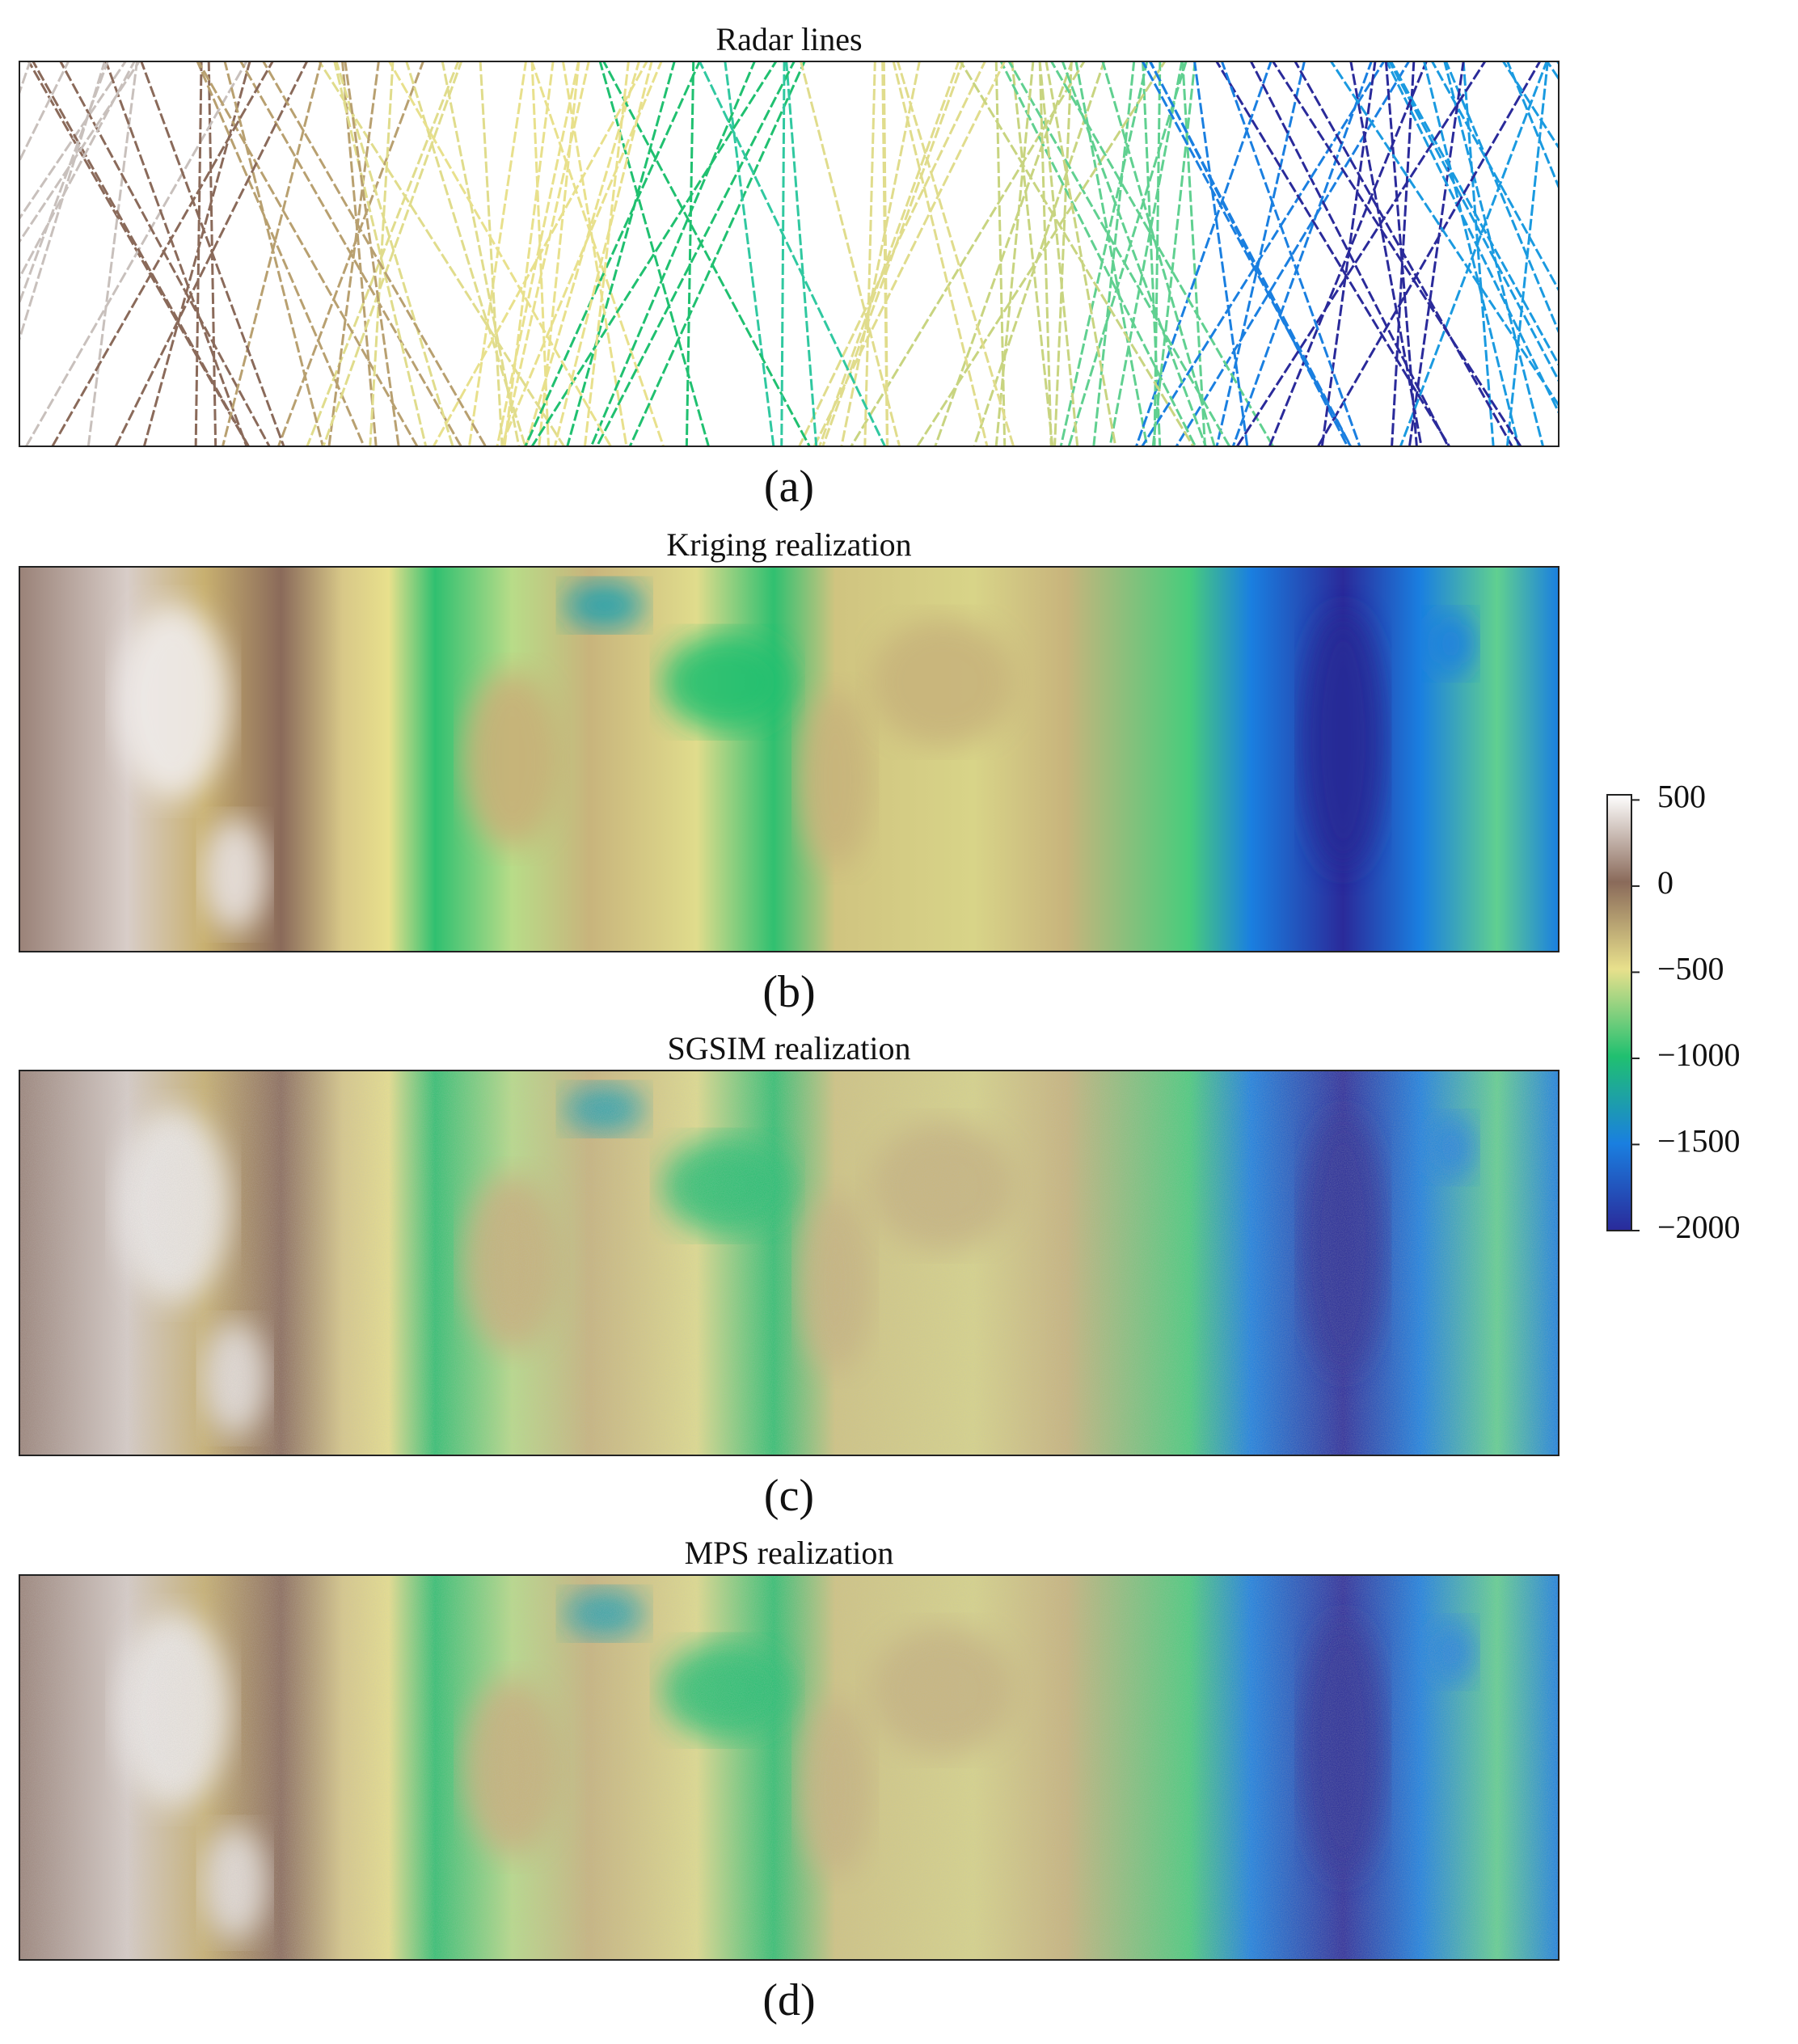  What do you see at coordinates (788, 39) in the screenshot?
I see `panel-title: Radar lines` at bounding box center [788, 39].